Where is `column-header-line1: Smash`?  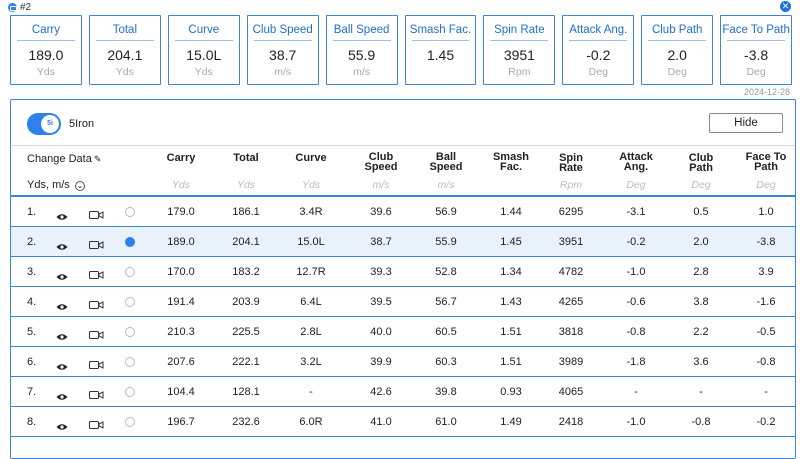
column-header-line1: Smash is located at coordinates (511, 157).